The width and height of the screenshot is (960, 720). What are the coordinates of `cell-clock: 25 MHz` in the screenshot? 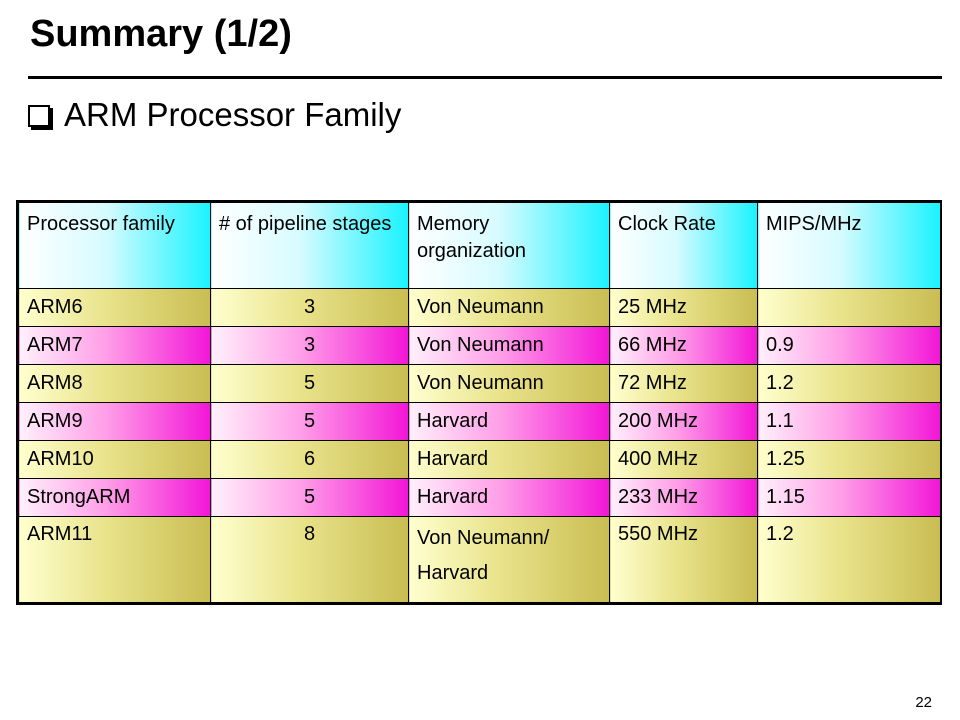 It's located at (683, 307).